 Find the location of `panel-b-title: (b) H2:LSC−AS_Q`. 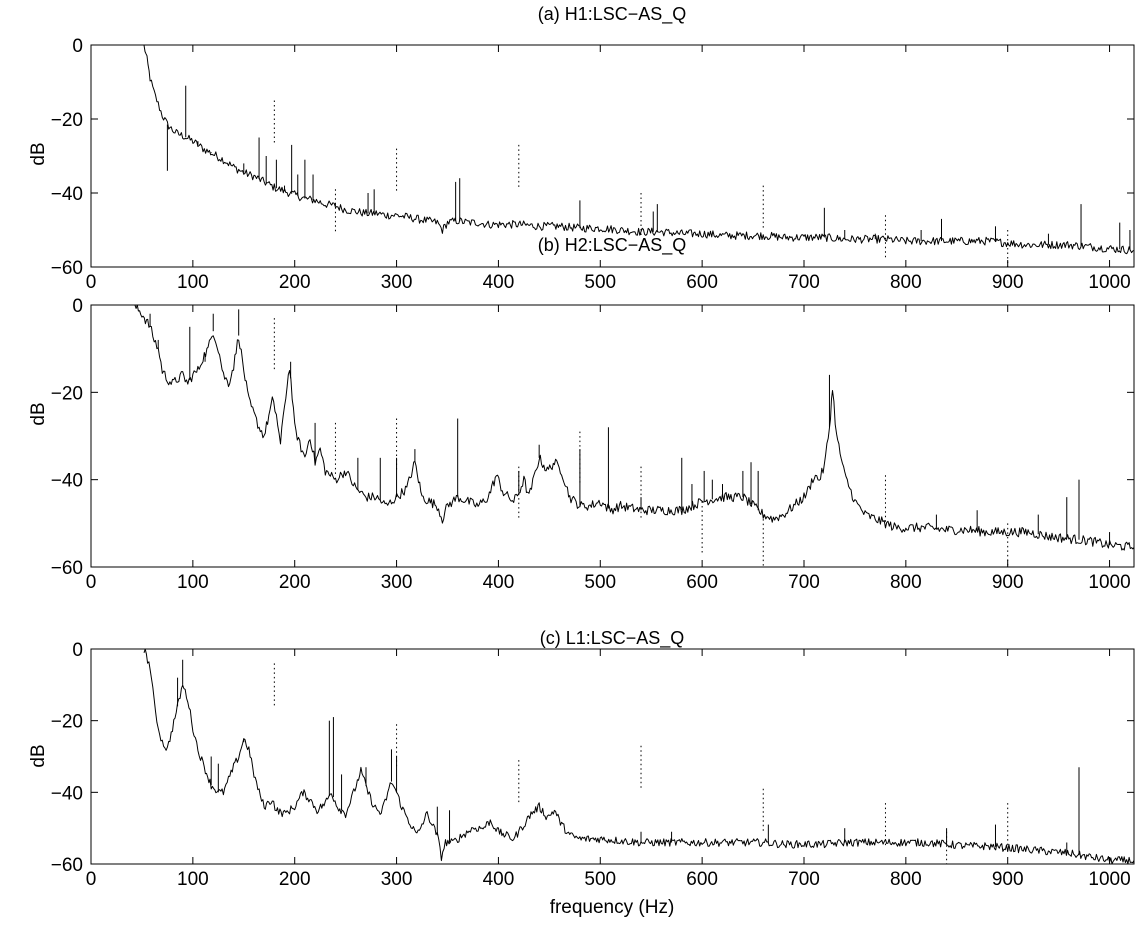

panel-b-title: (b) H2:LSC−AS_Q is located at coordinates (612, 245).